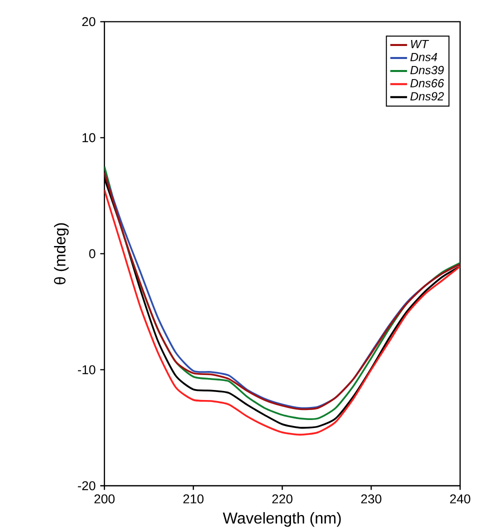  Describe the element at coordinates (61, 253) in the screenshot. I see `y-axis-title: θ (mdeg)` at that location.